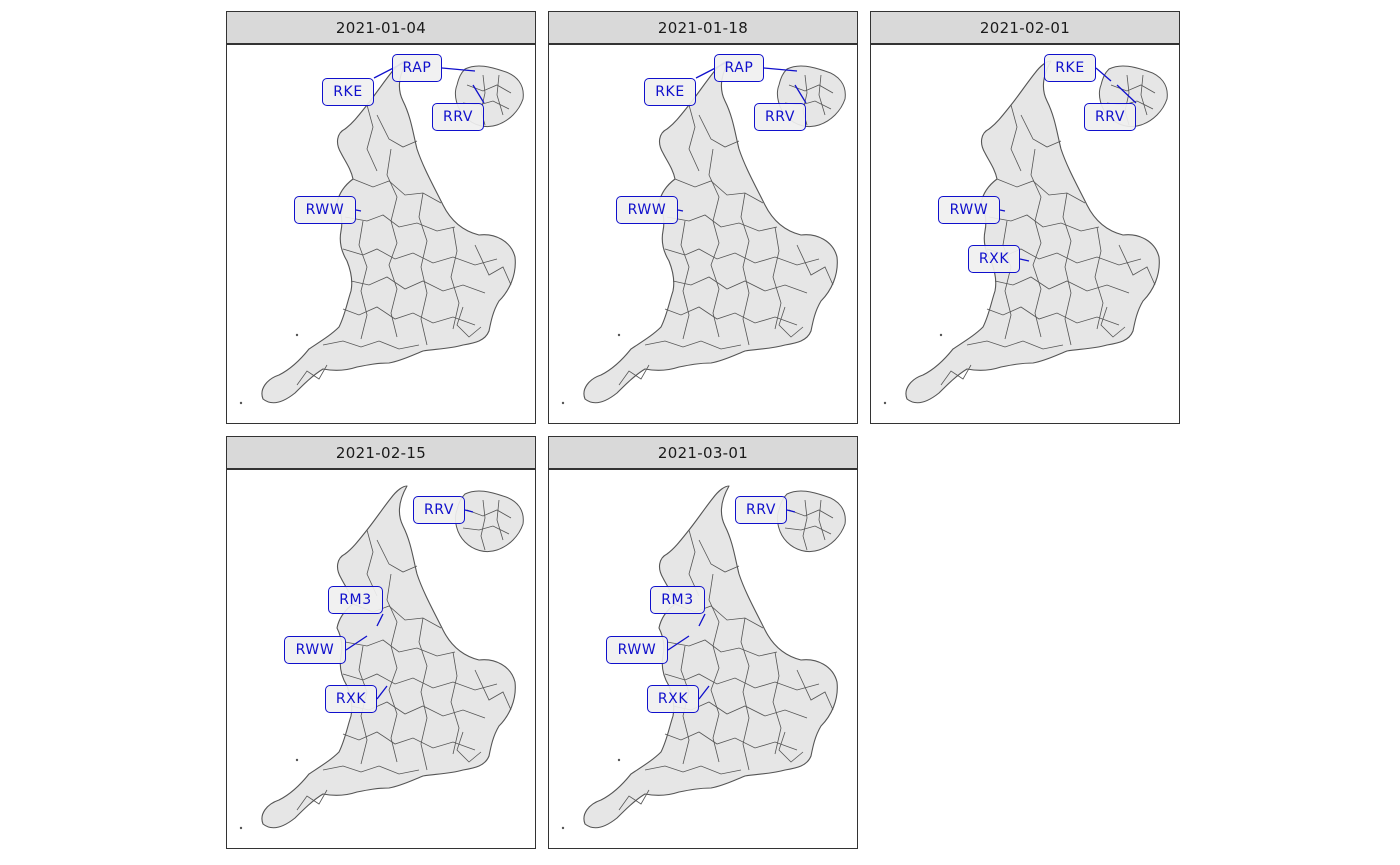 Image resolution: width=1400 pixels, height=865 pixels. What do you see at coordinates (348, 92) in the screenshot?
I see `trust-label: RKE` at bounding box center [348, 92].